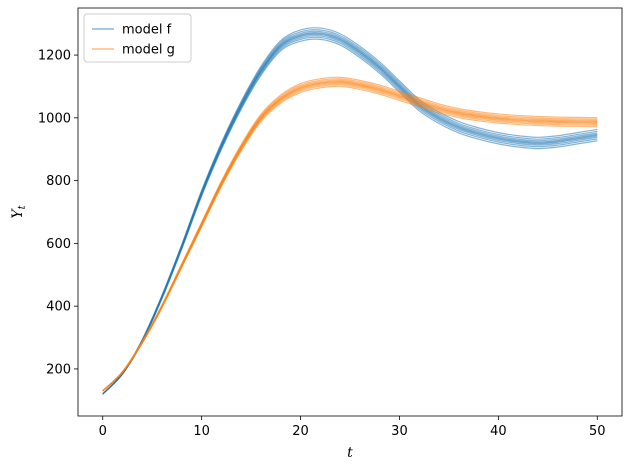 Image resolution: width=630 pixels, height=470 pixels. Describe the element at coordinates (18, 213) in the screenshot. I see `y-axis-label-main: Y` at that location.